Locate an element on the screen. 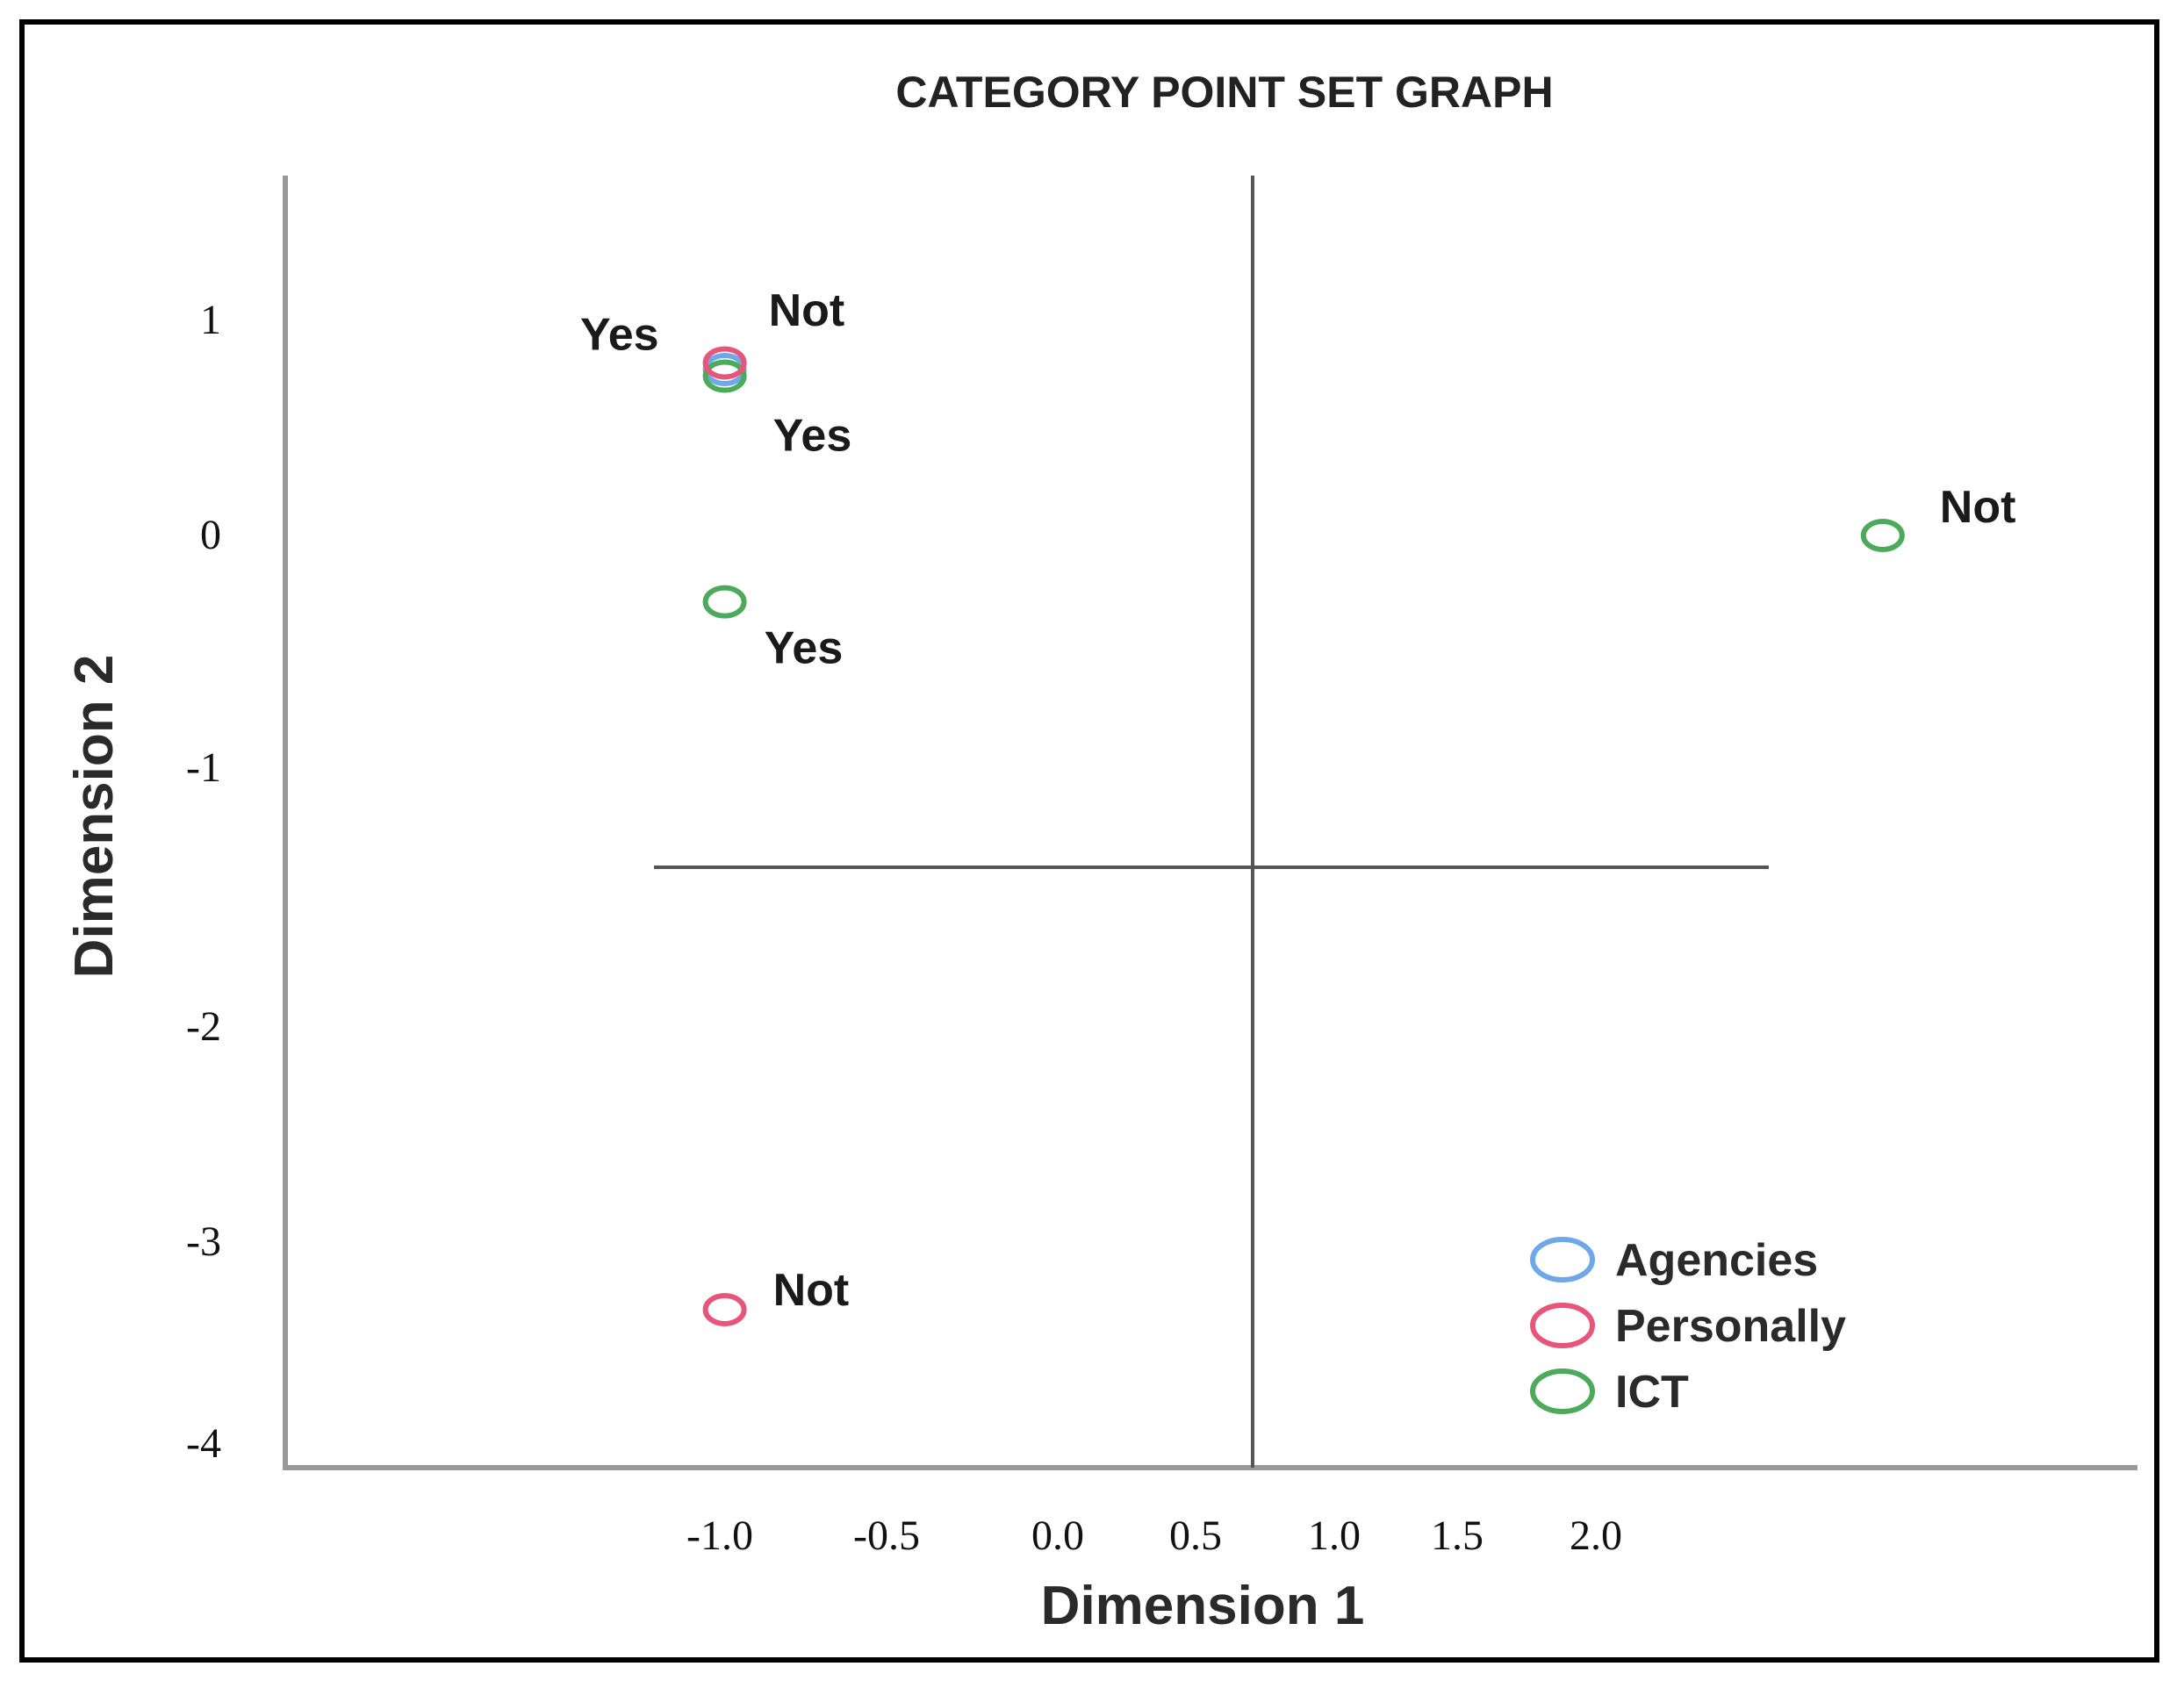 The image size is (2184, 1688). legend-marker-agencies is located at coordinates (1562, 1260).